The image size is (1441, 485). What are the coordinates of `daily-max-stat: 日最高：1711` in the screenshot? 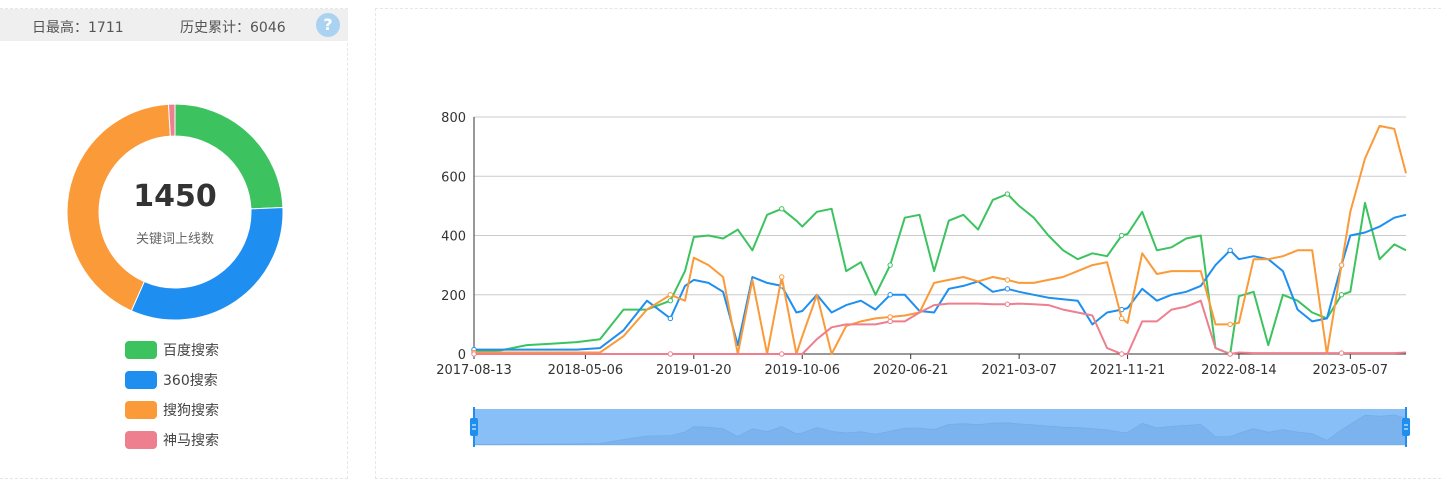 It's located at (78, 27).